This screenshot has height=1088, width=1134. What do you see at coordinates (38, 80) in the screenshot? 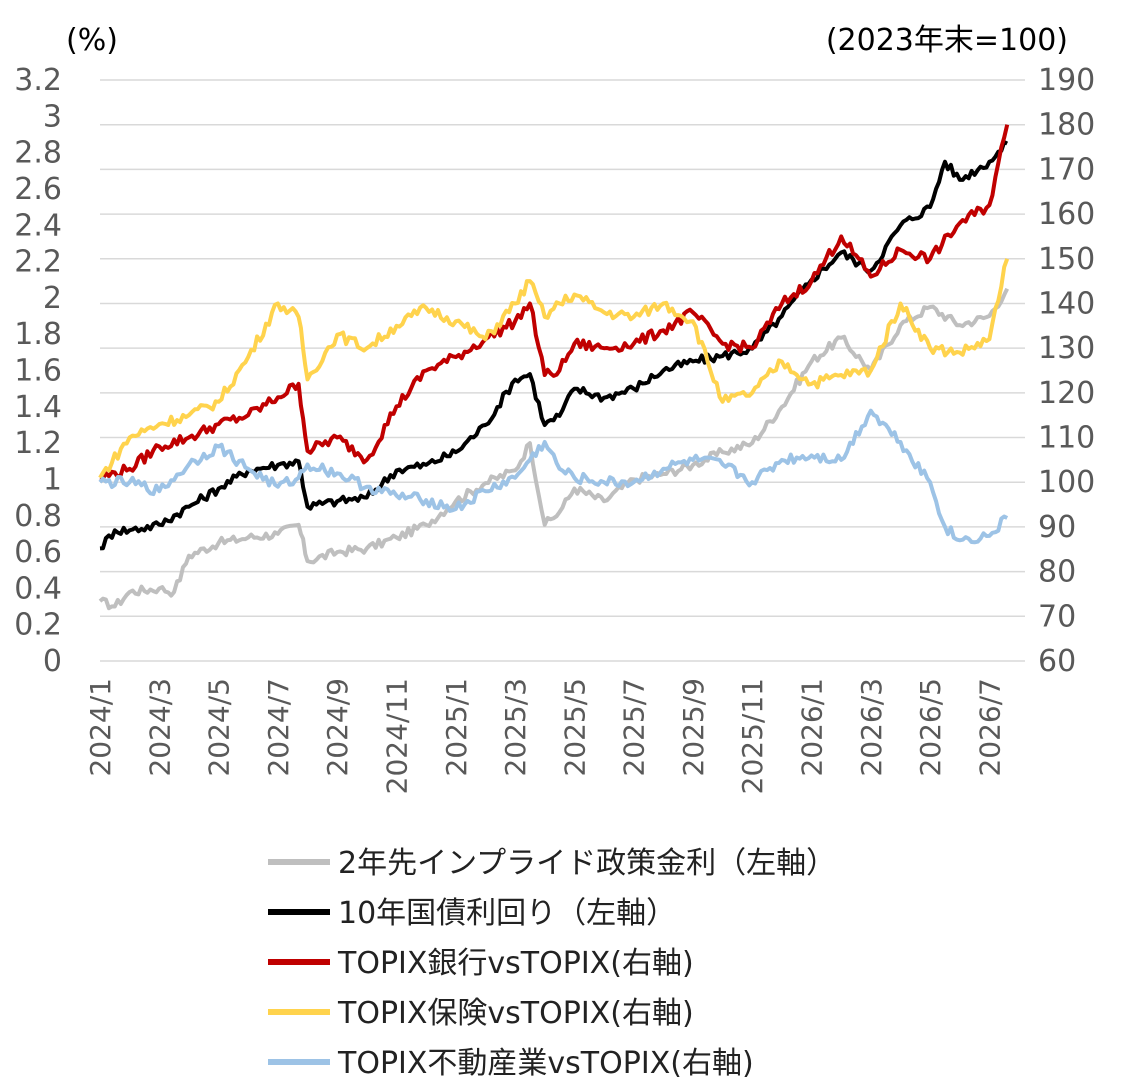
I see `left-tick-label: 3.2` at bounding box center [38, 80].